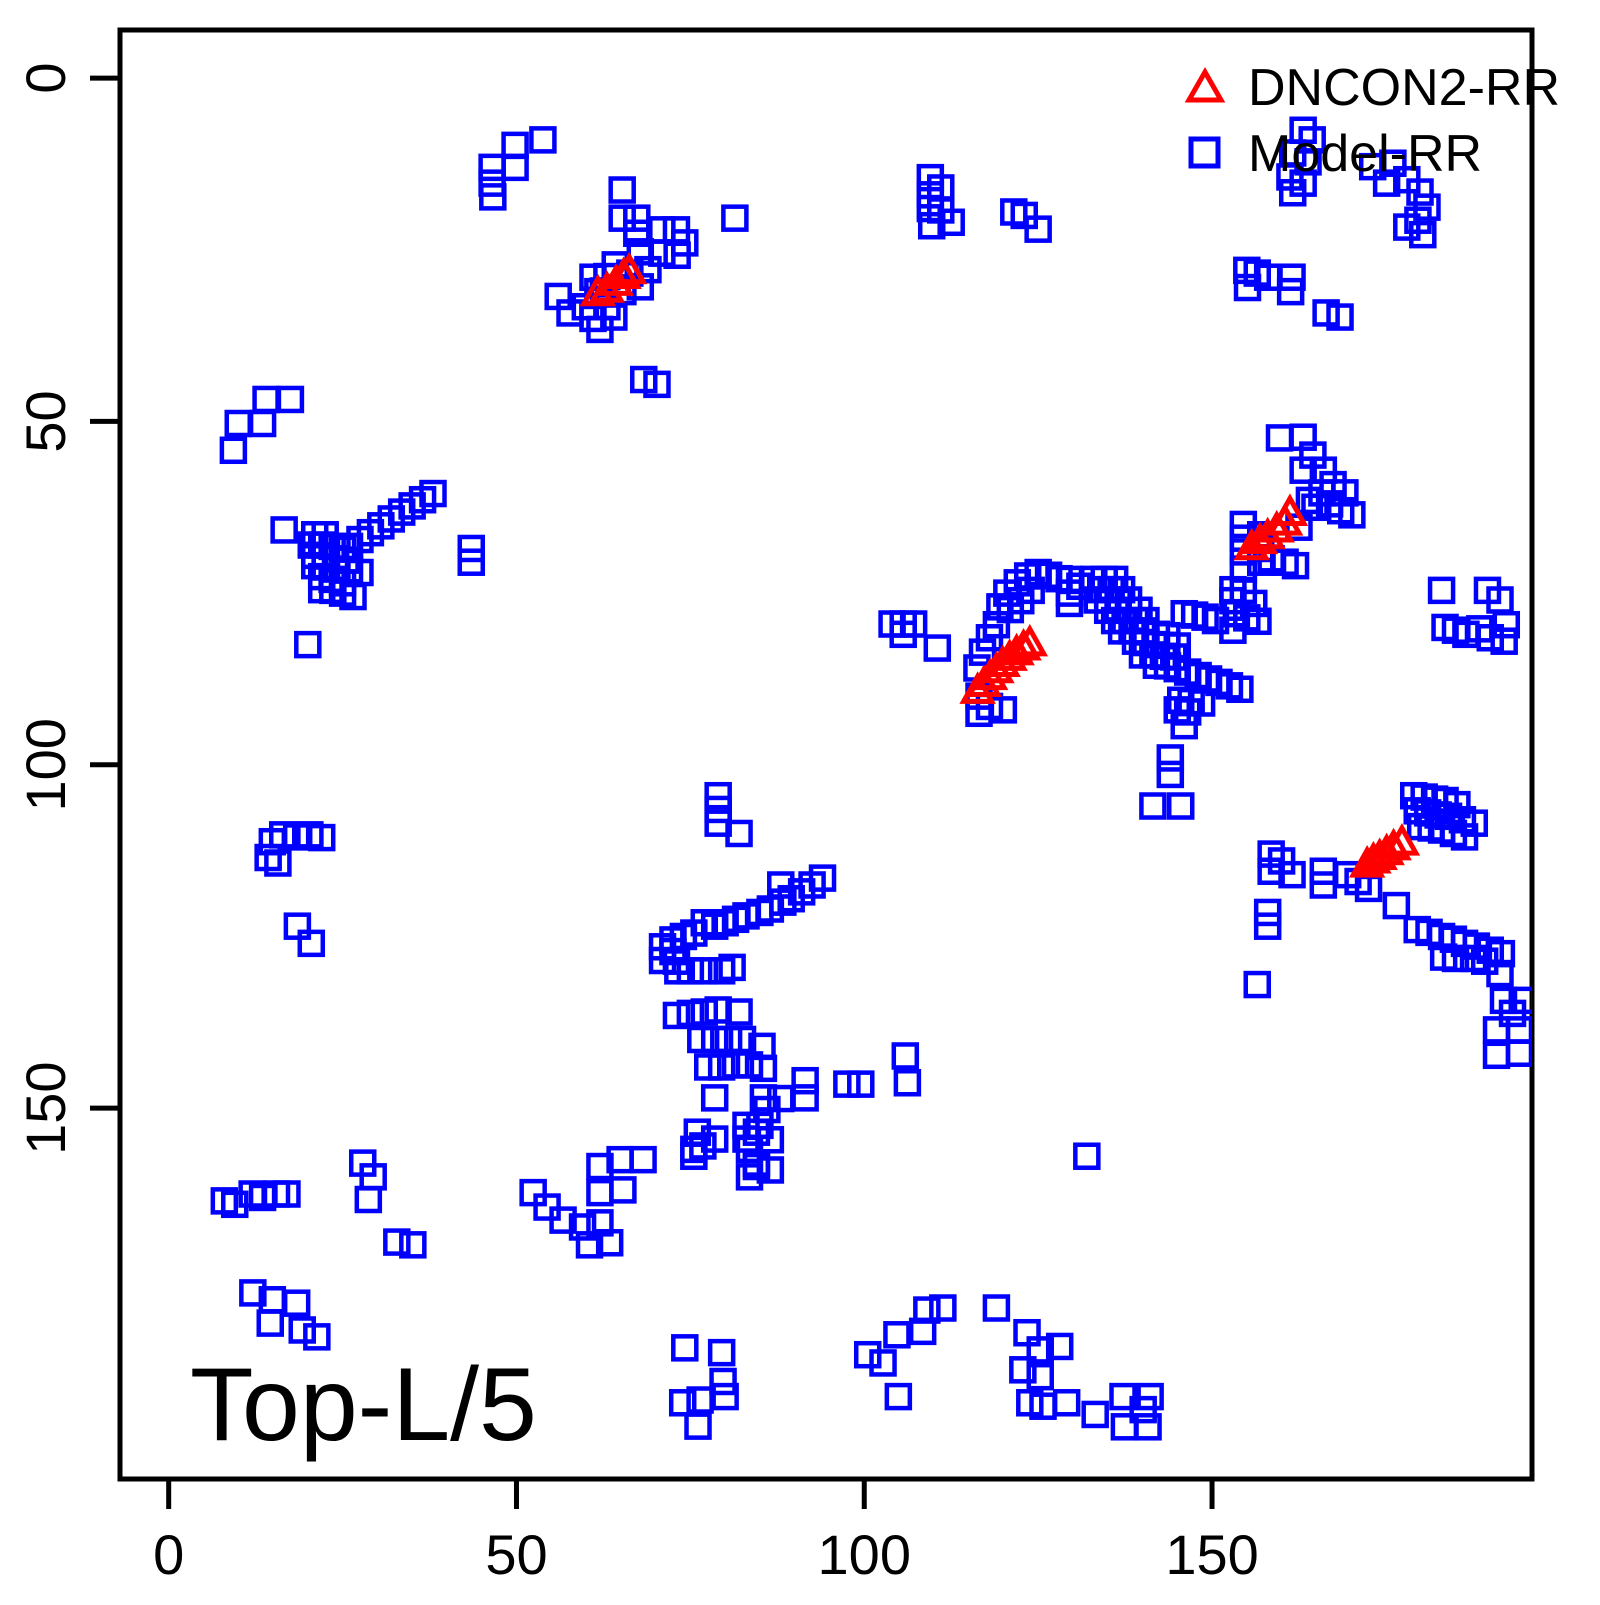 The width and height of the screenshot is (1600, 1605). I want to click on x-tick-label: 100, so click(864, 1554).